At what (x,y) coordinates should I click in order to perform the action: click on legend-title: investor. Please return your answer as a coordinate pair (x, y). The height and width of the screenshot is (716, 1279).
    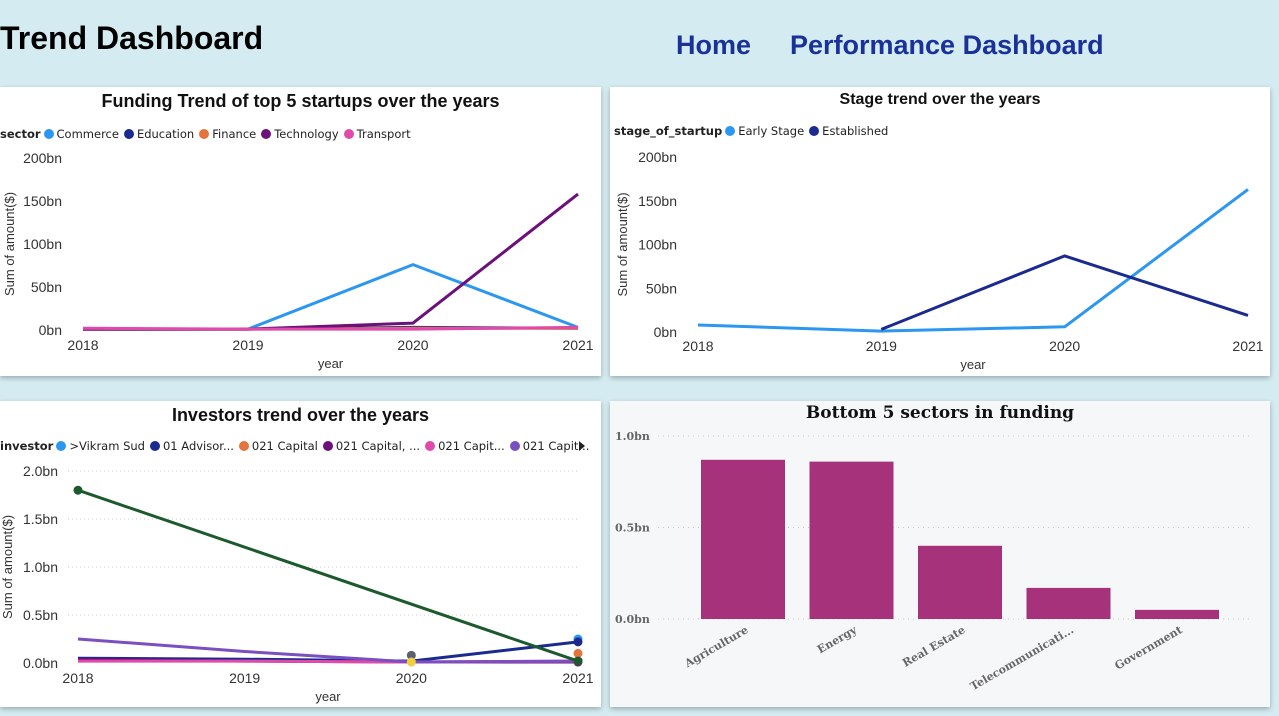
    Looking at the image, I should click on (27, 446).